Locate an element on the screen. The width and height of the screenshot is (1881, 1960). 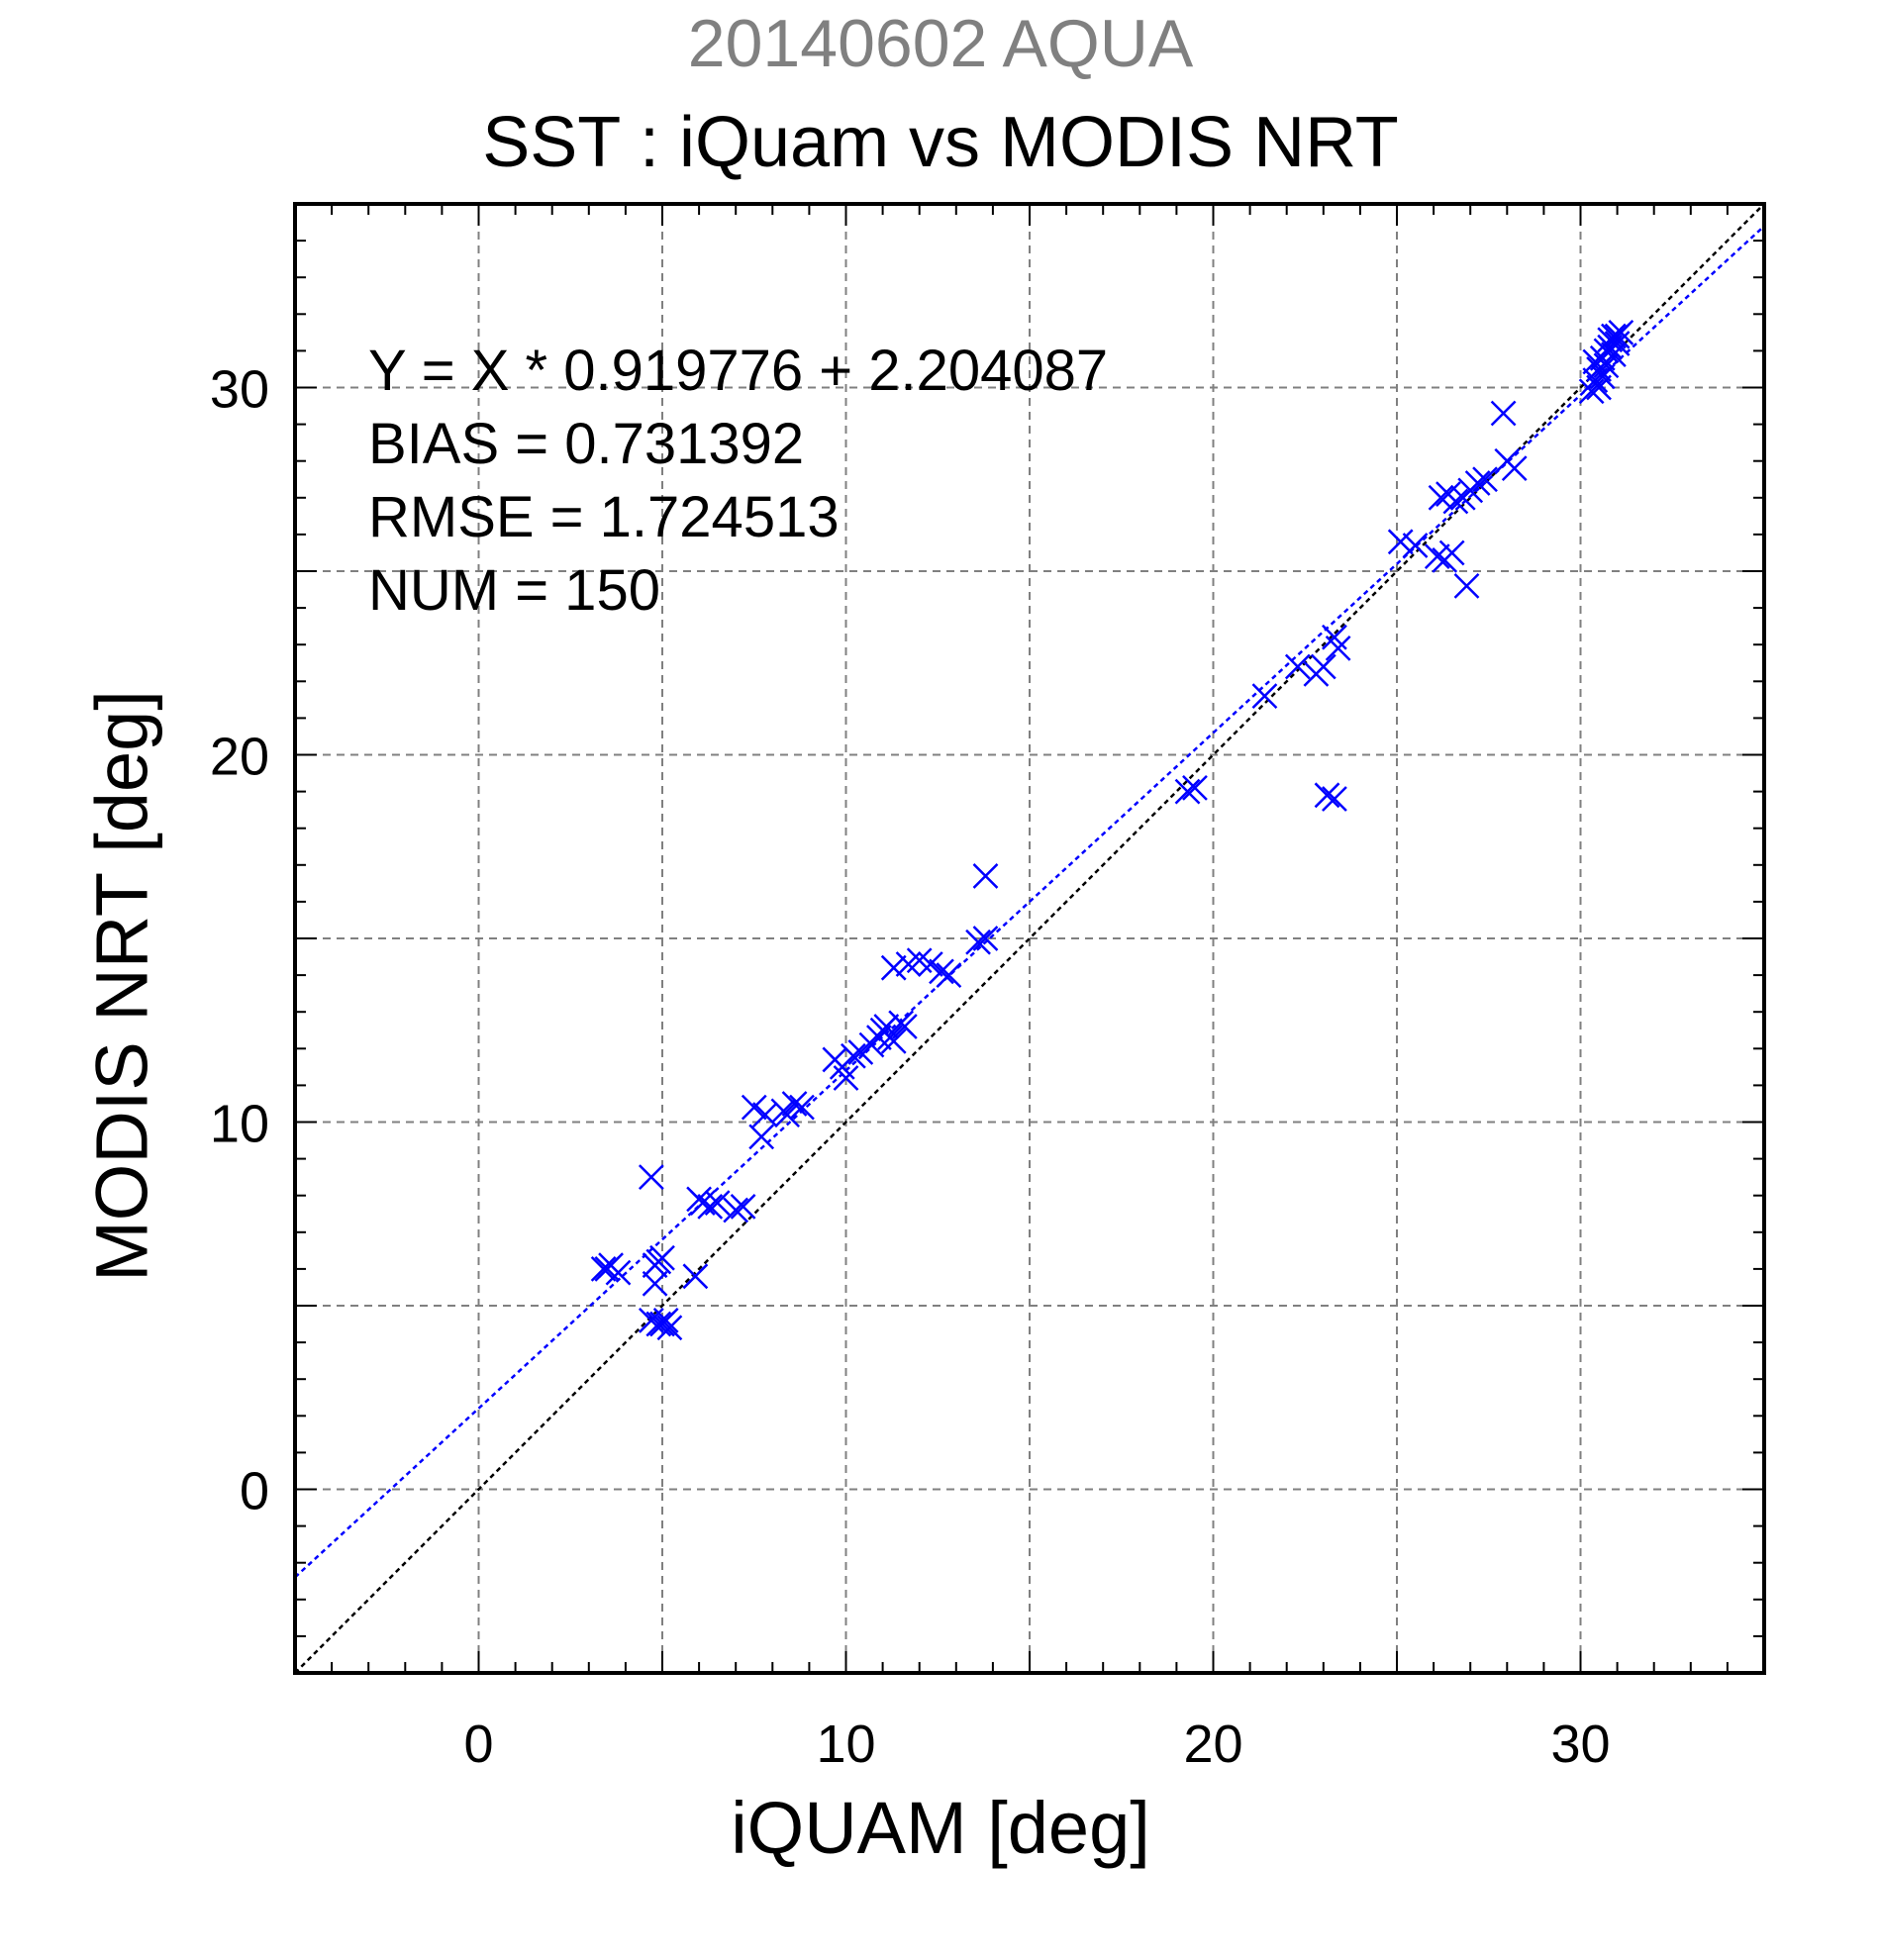
y-tick-label: 0 is located at coordinates (255, 1491).